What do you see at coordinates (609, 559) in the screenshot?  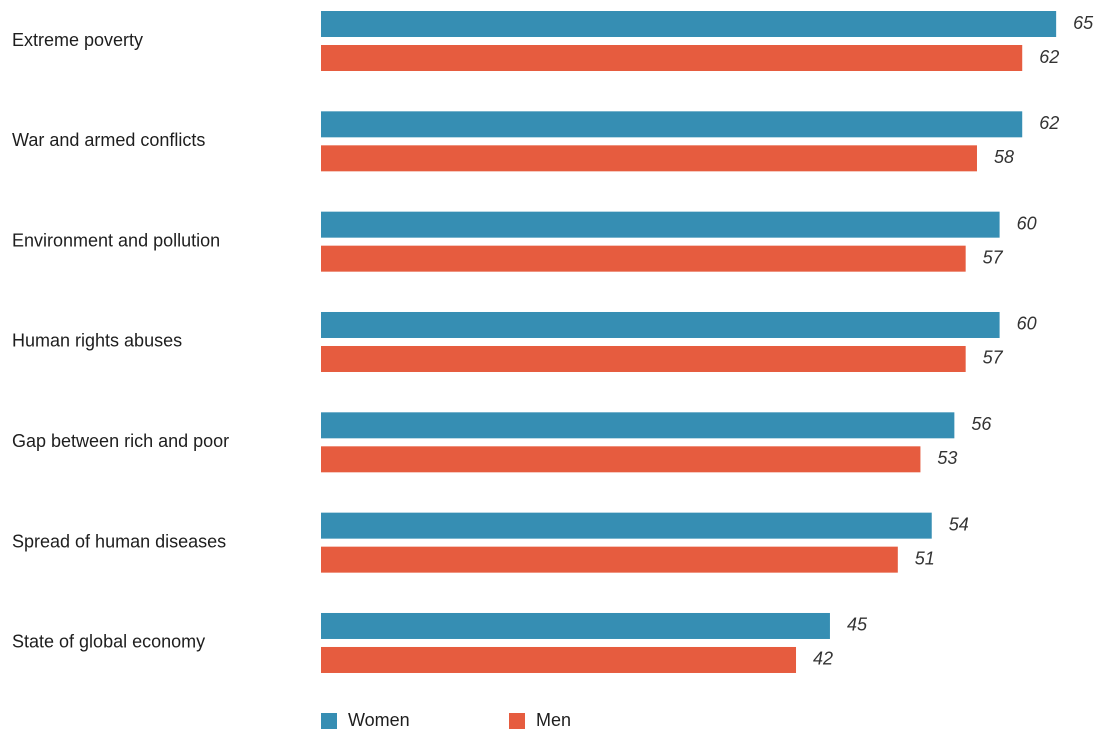 I see `bar-men-spread-of-human-diseases` at bounding box center [609, 559].